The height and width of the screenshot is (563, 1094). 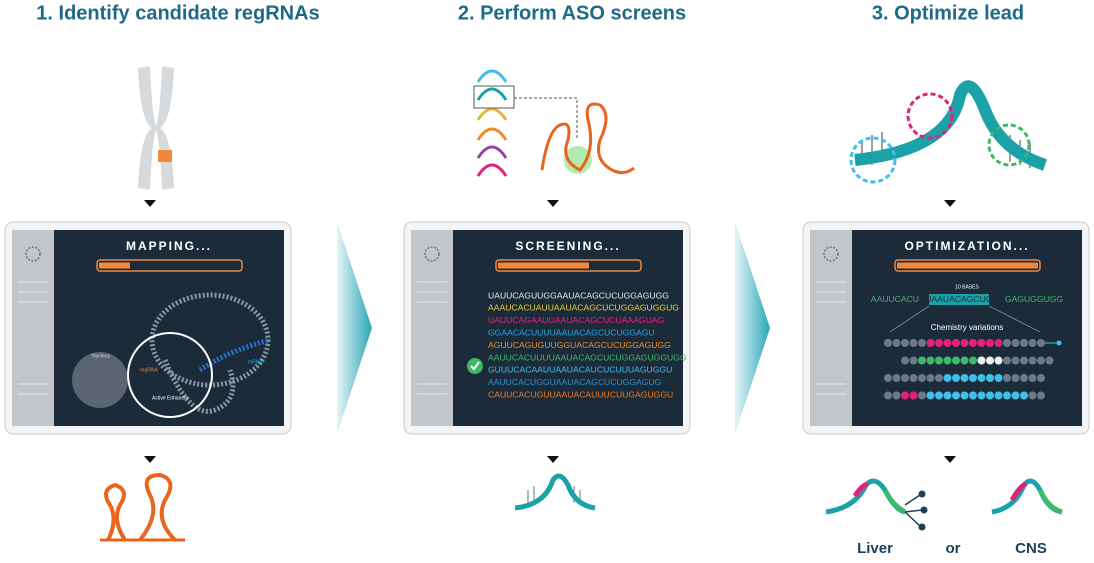 I want to click on sequence: UAUUCAGUUGGAAUACAGCUCUGGAGUGG, so click(x=578, y=295).